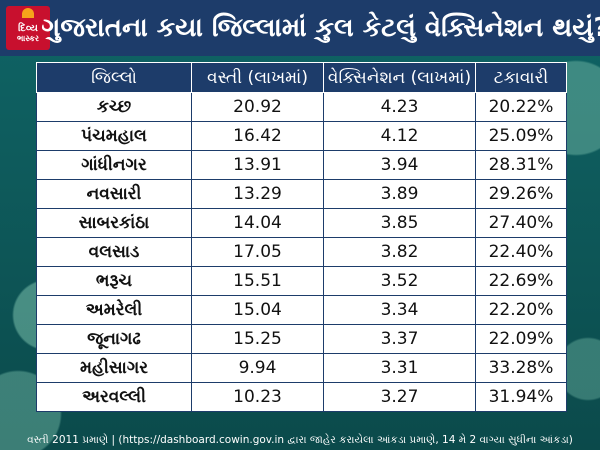 This screenshot has height=450, width=600. I want to click on table-row: સાબરકાંઠા 14.04 3.85 27.40%, so click(301, 223).